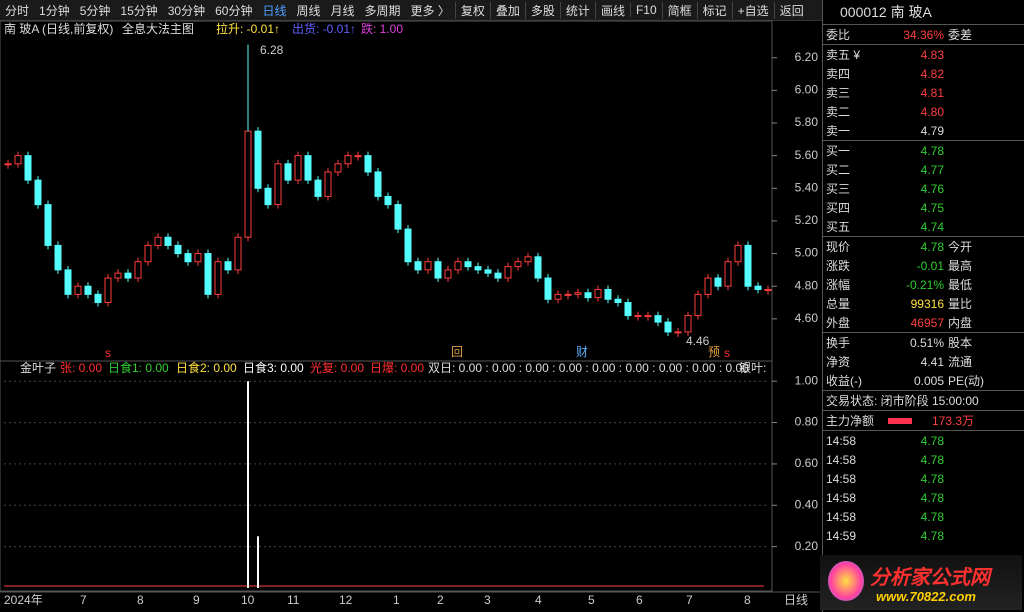 The width and height of the screenshot is (1024, 612). What do you see at coordinates (838, 93) in the screenshot?
I see `quote-label: 卖三` at bounding box center [838, 93].